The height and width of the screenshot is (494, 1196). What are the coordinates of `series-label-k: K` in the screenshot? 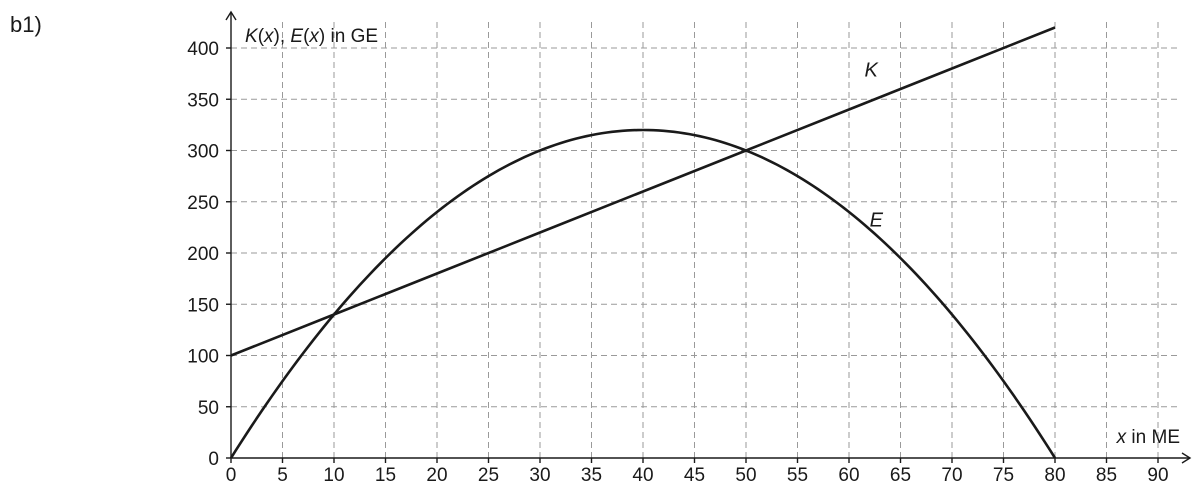 It's located at (871, 71).